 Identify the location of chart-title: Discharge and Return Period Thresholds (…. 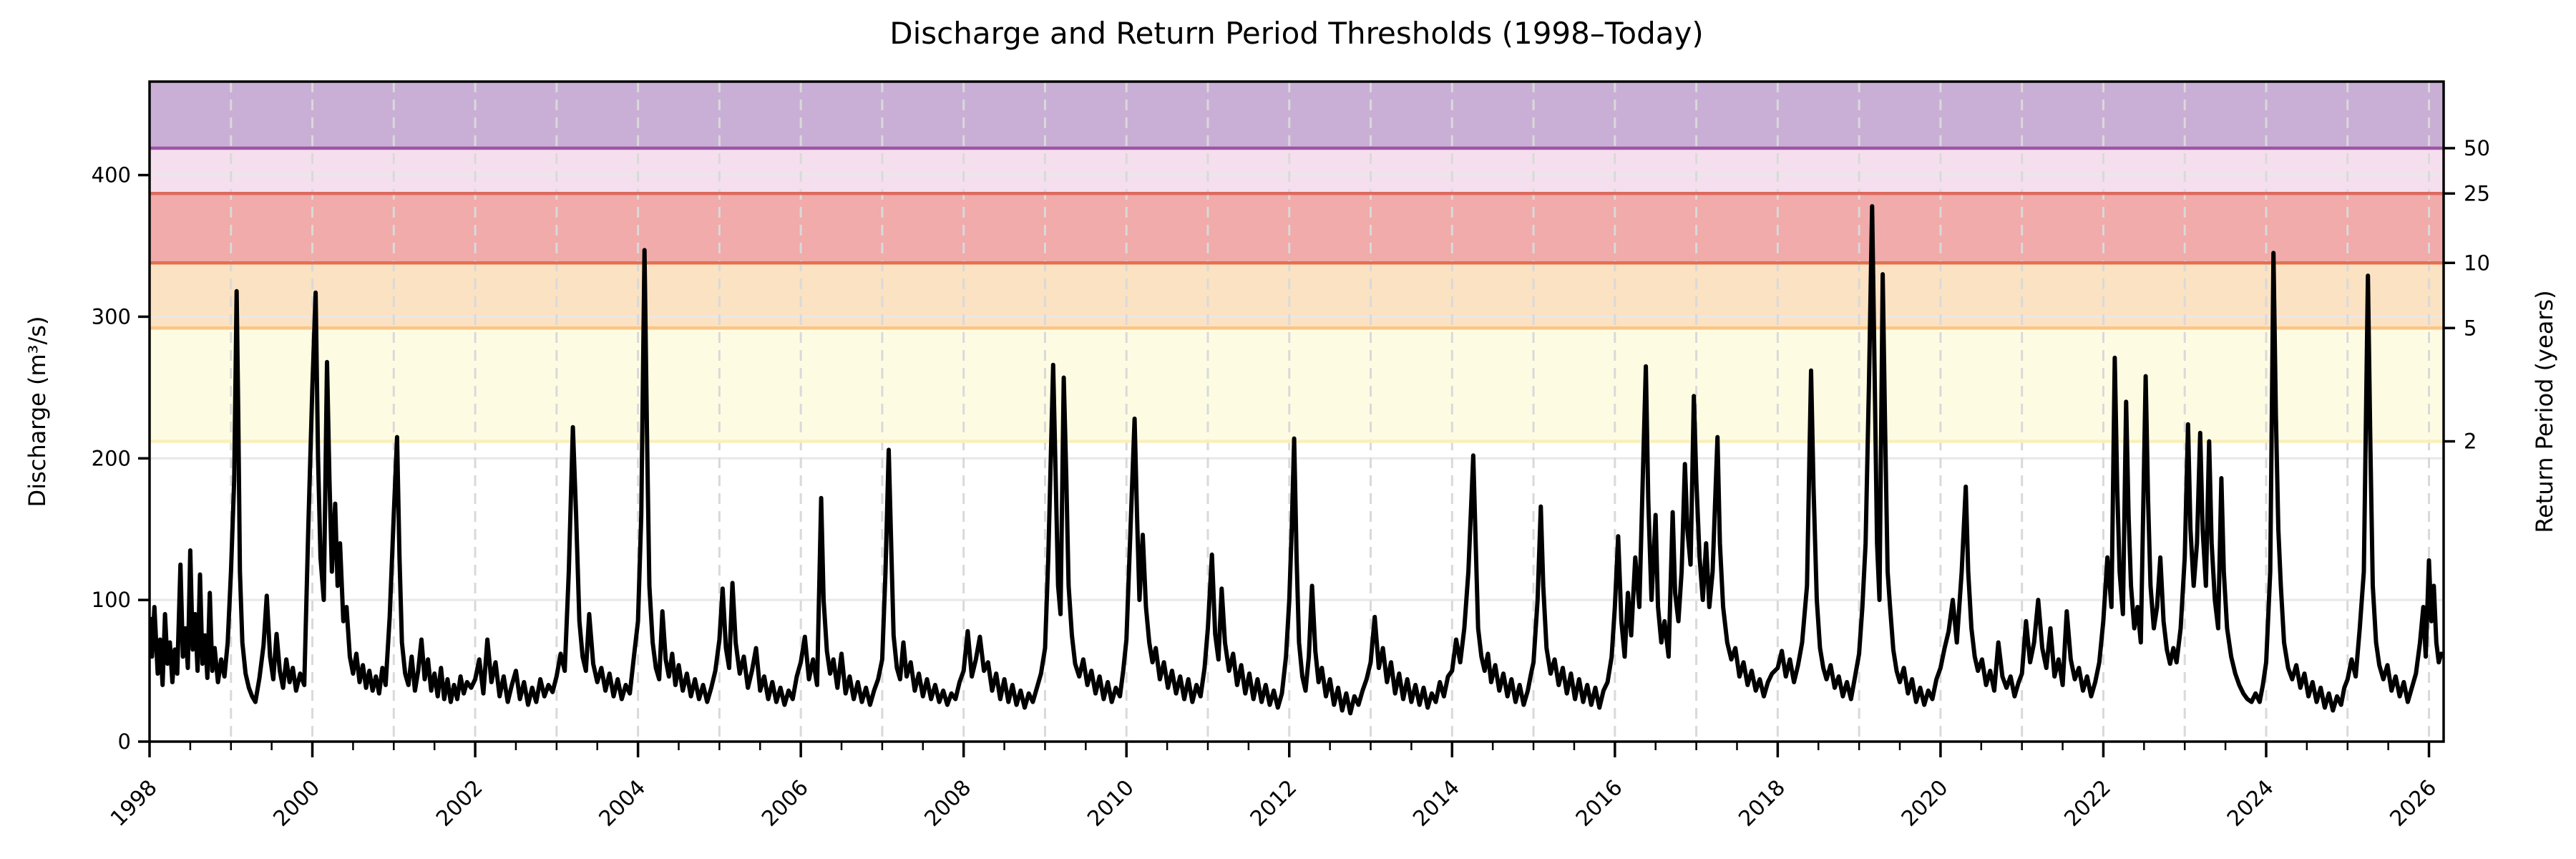
(1296, 33).